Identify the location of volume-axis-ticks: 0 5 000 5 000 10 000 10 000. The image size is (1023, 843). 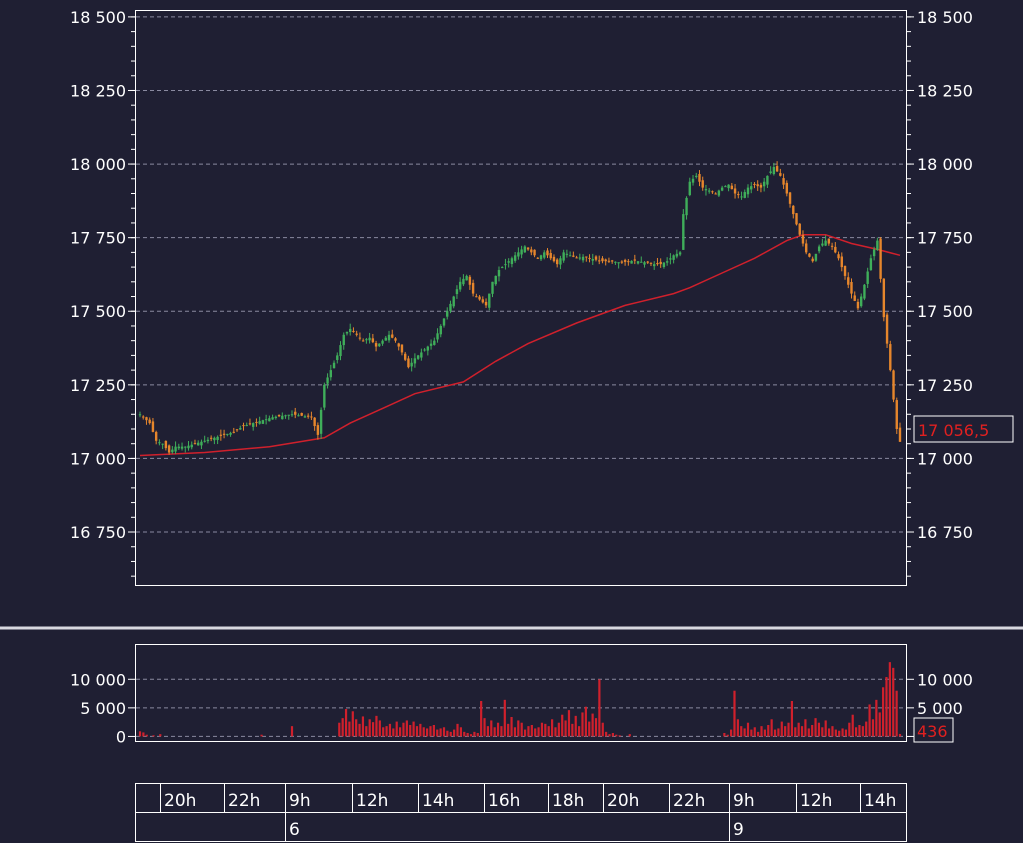
(521, 708).